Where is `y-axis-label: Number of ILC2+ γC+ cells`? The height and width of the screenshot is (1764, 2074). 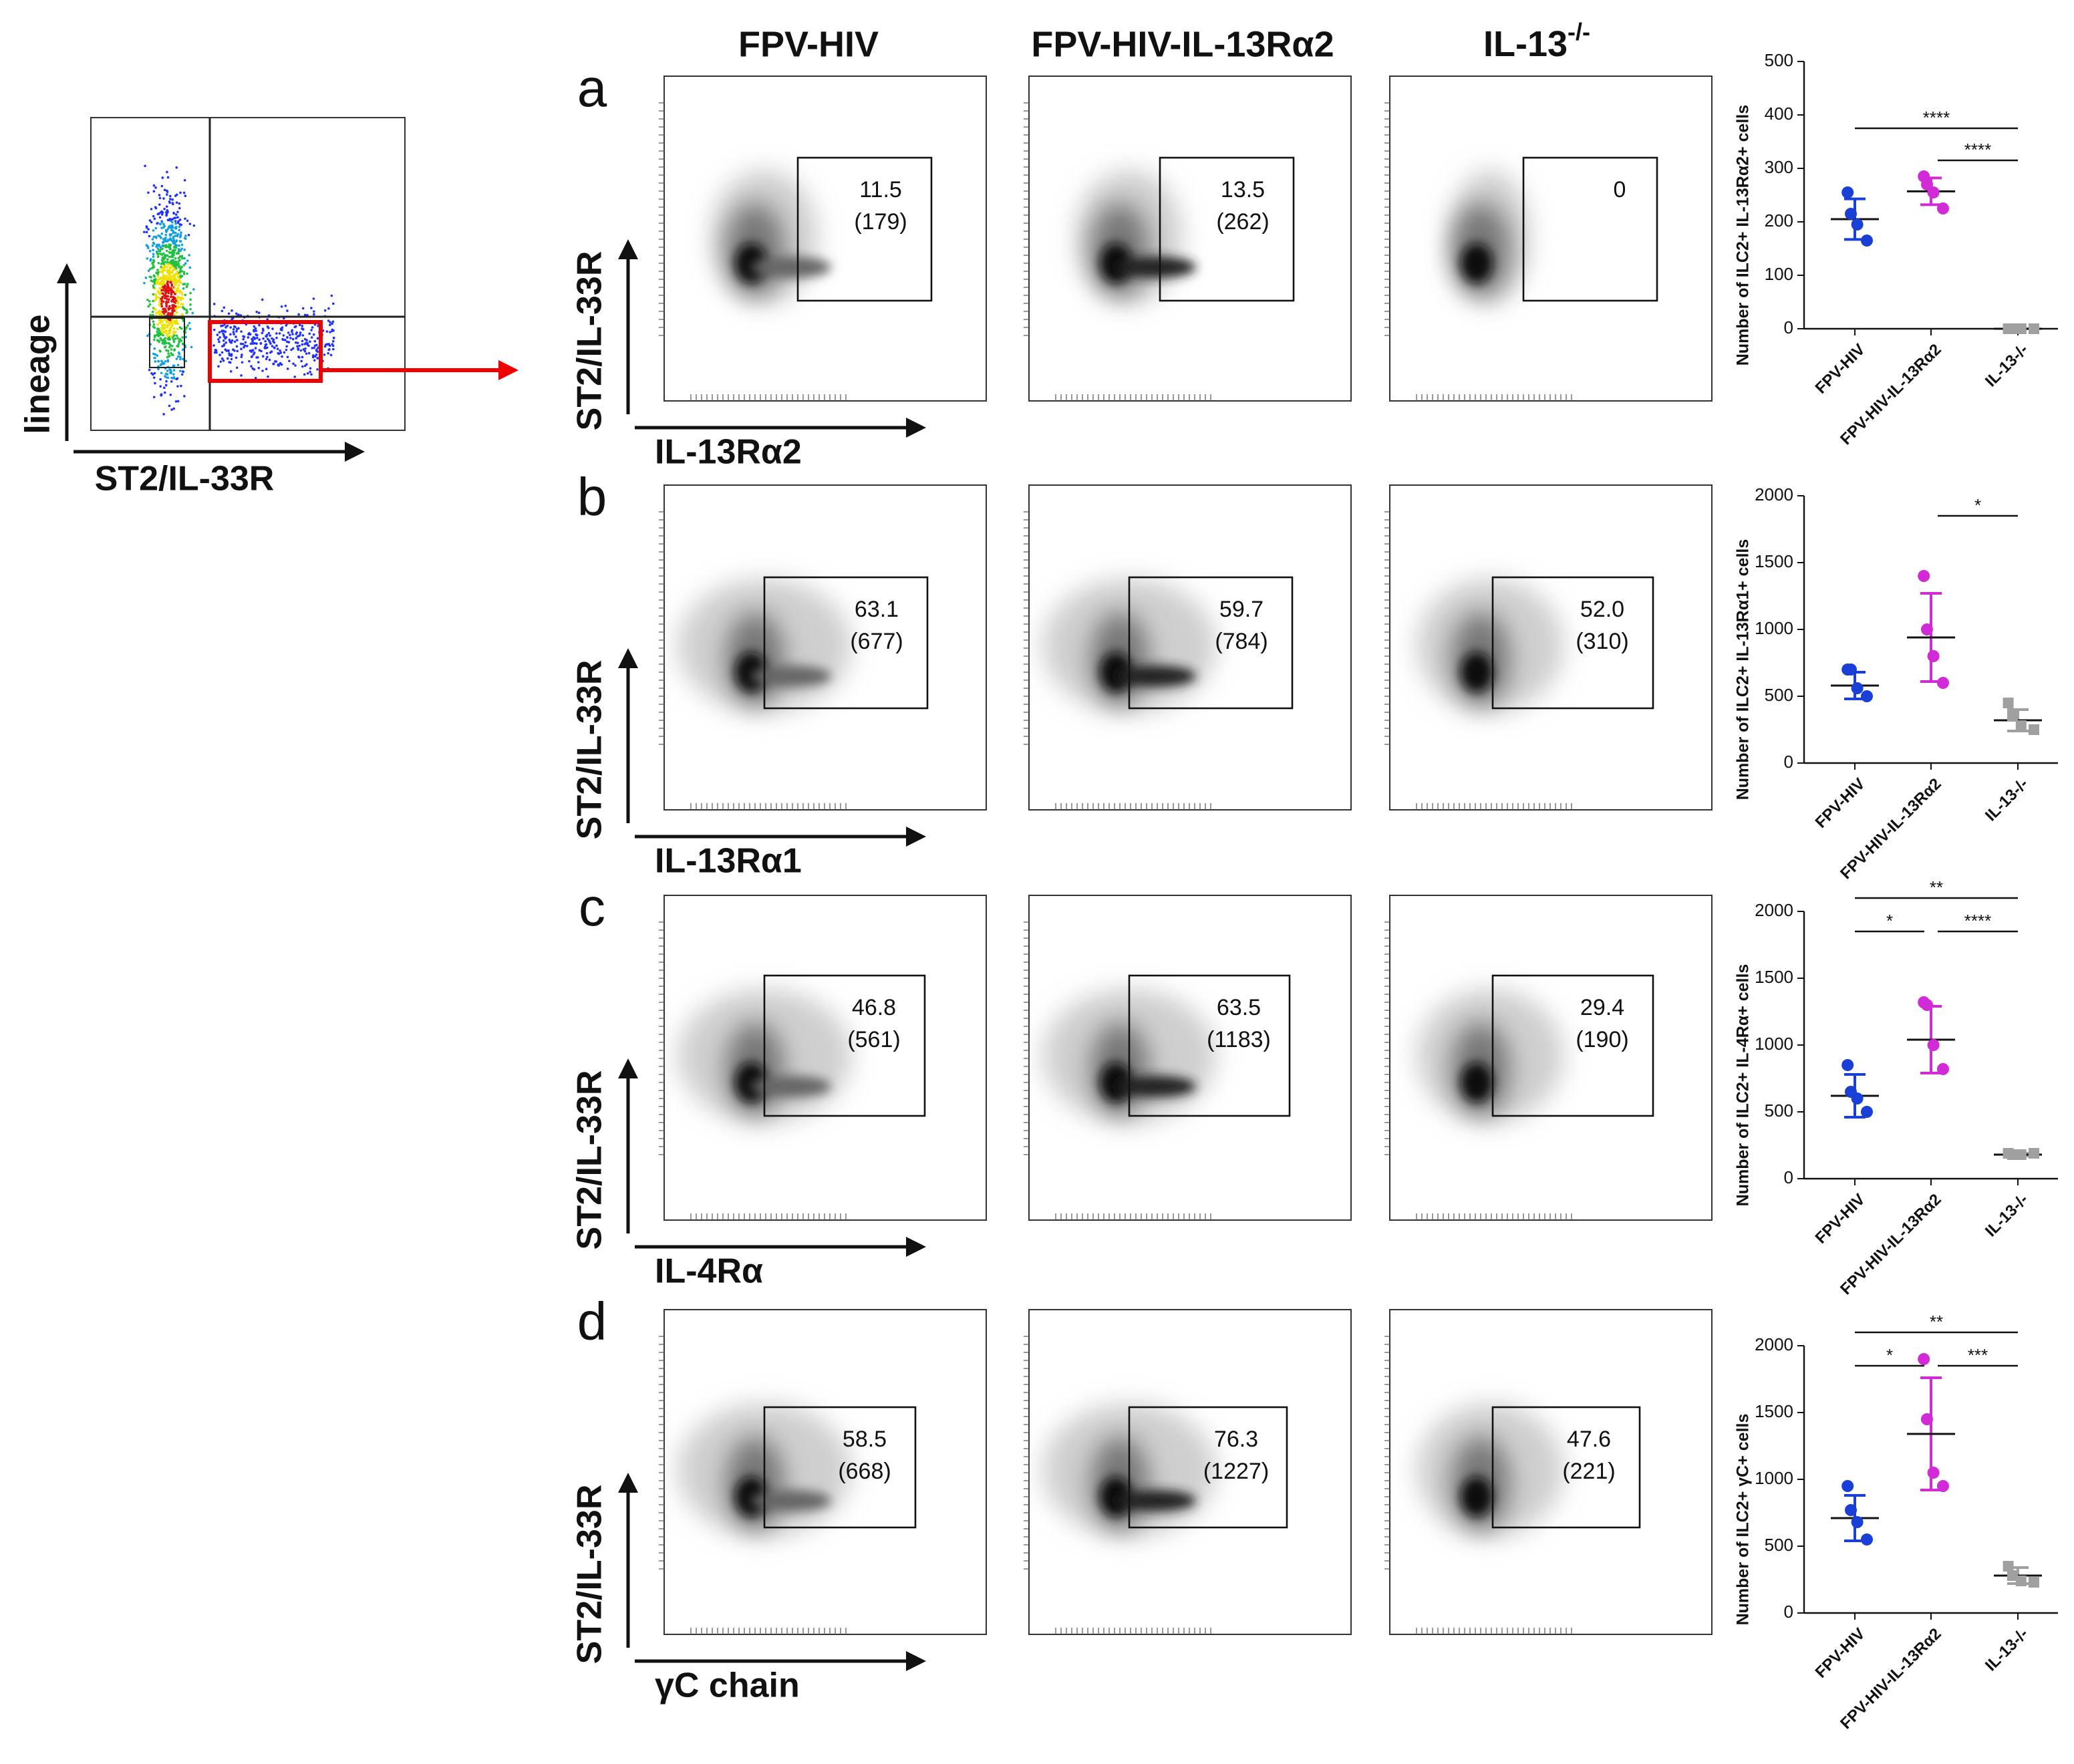 y-axis-label: Number of ILC2+ γC+ cells is located at coordinates (1743, 1520).